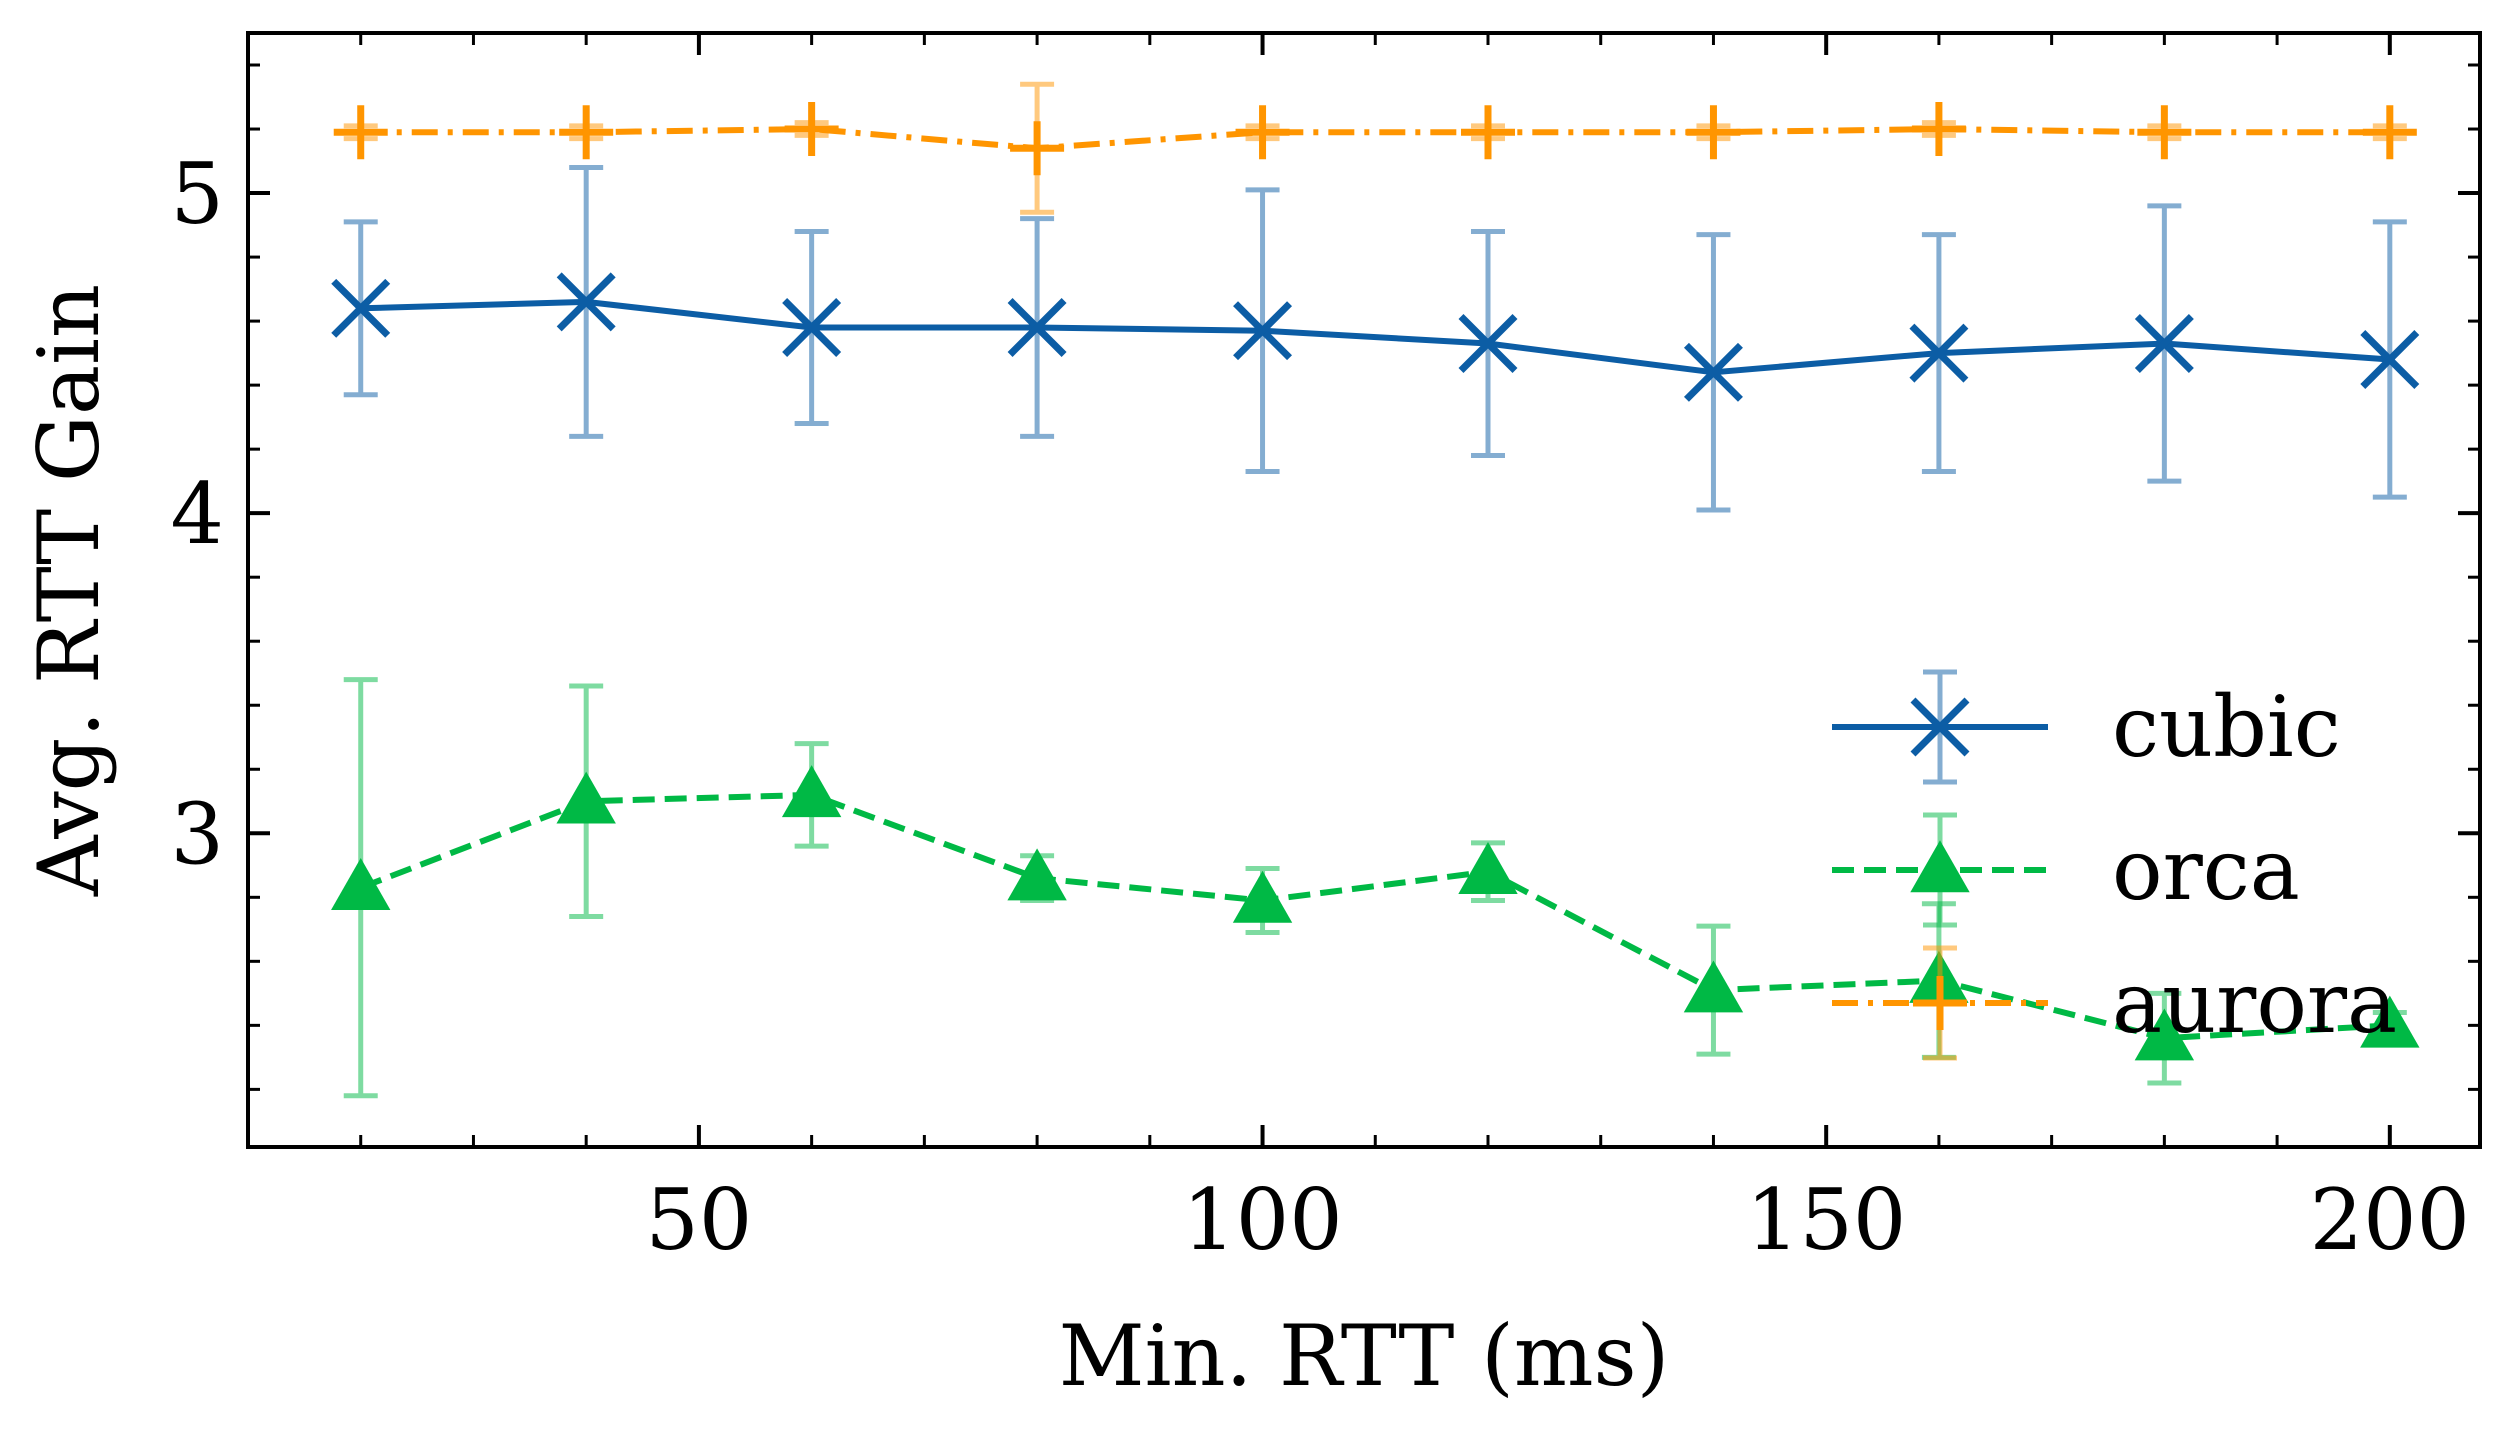  I want to click on legend-entry-aurora: aurora, so click(2114, 1003).